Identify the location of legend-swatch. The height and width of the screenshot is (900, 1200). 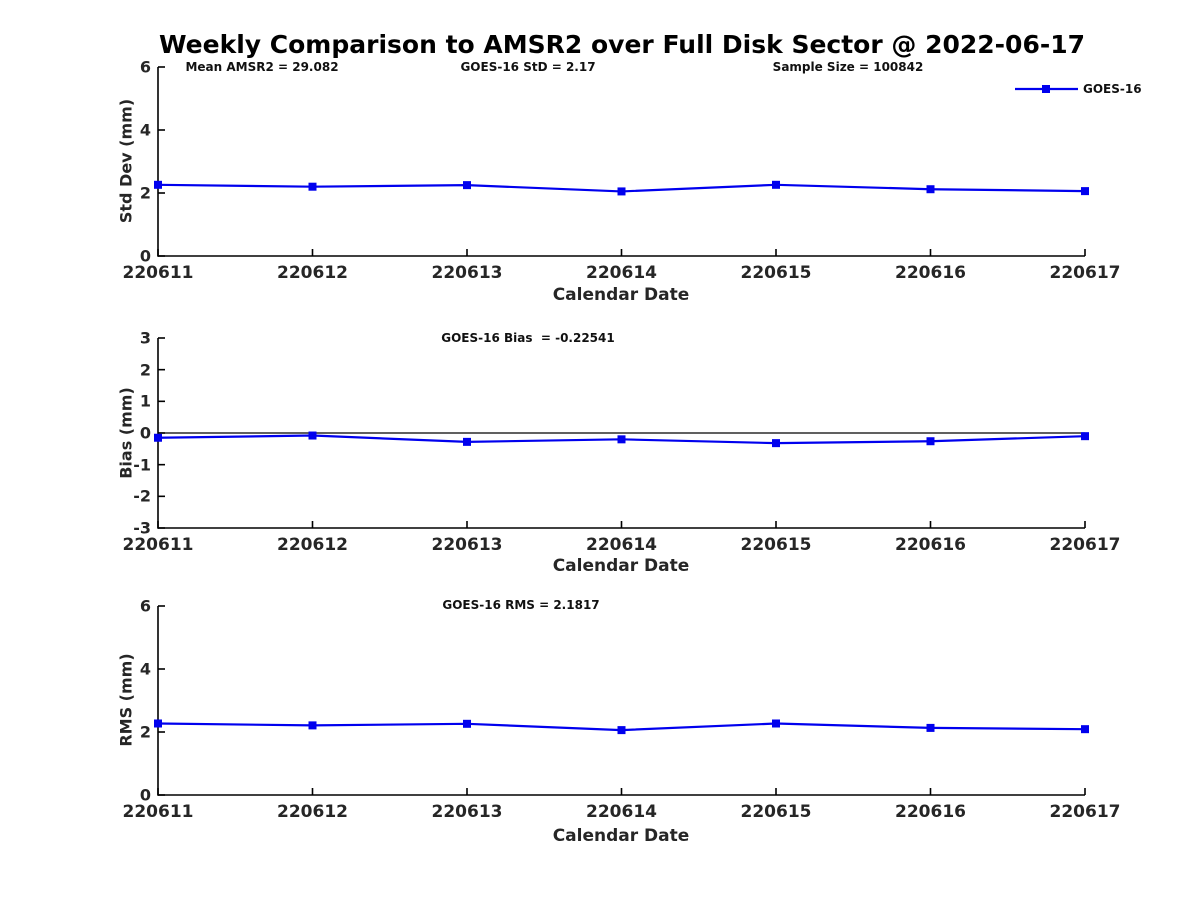
(1046, 89).